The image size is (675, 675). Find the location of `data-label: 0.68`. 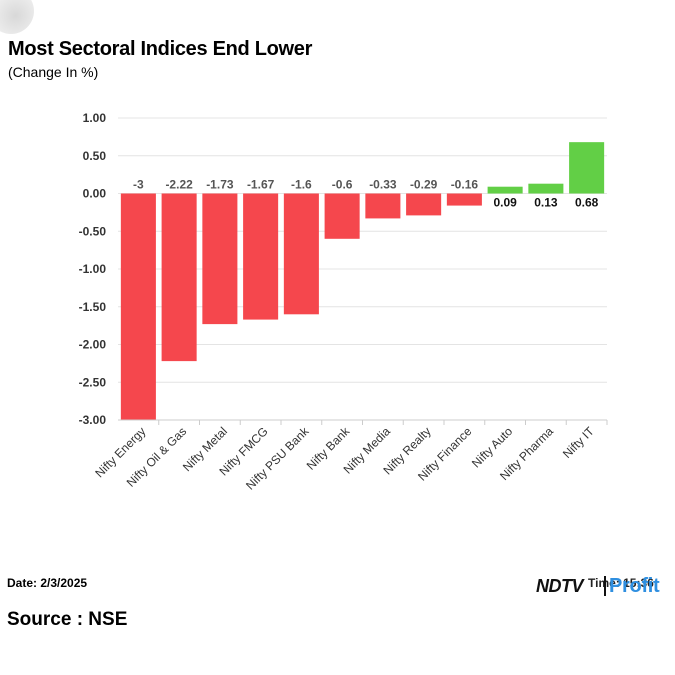

data-label: 0.68 is located at coordinates (587, 203).